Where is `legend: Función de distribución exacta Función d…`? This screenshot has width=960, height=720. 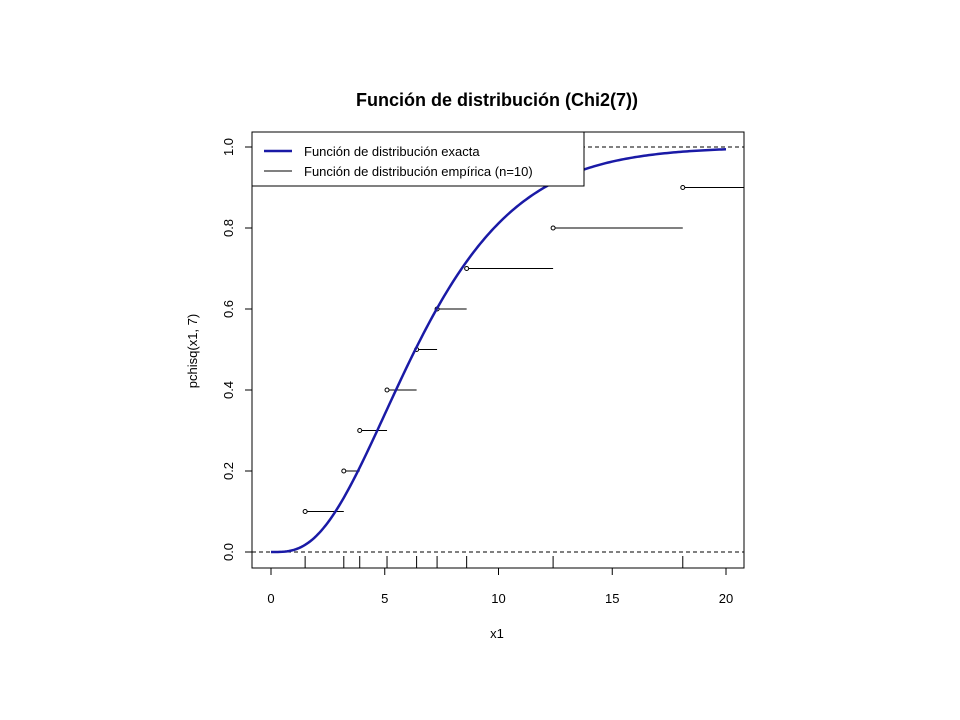 legend: Función de distribución exacta Función d… is located at coordinates (418, 159).